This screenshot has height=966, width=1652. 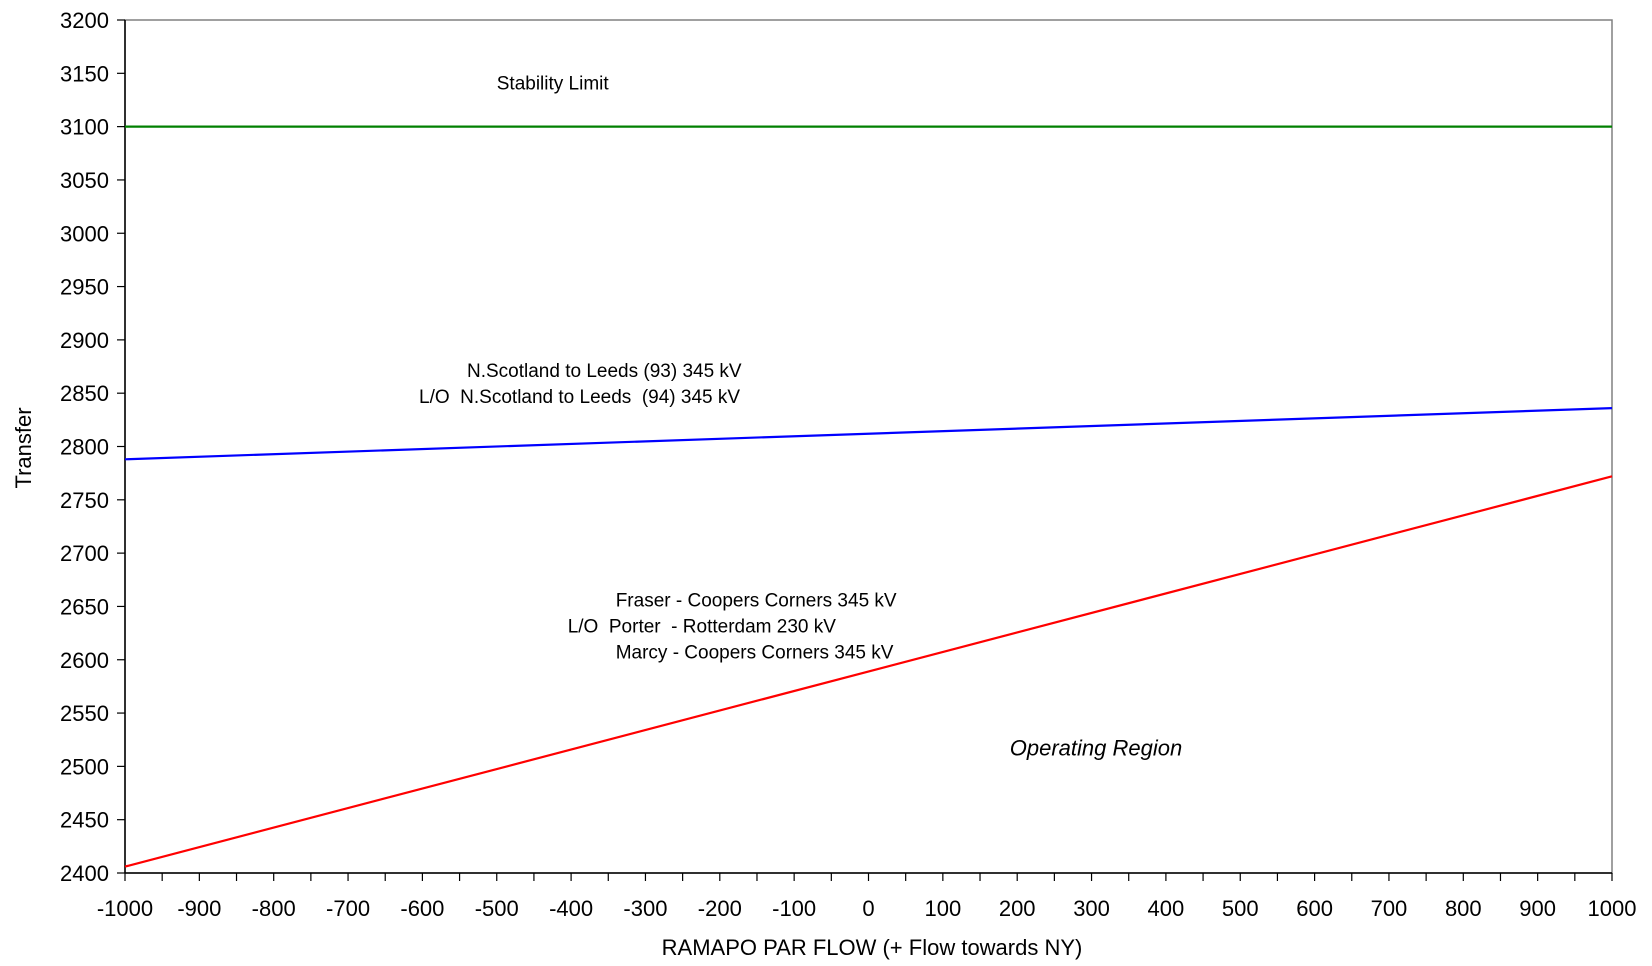 What do you see at coordinates (868, 908) in the screenshot?
I see `x-tick-label: 0` at bounding box center [868, 908].